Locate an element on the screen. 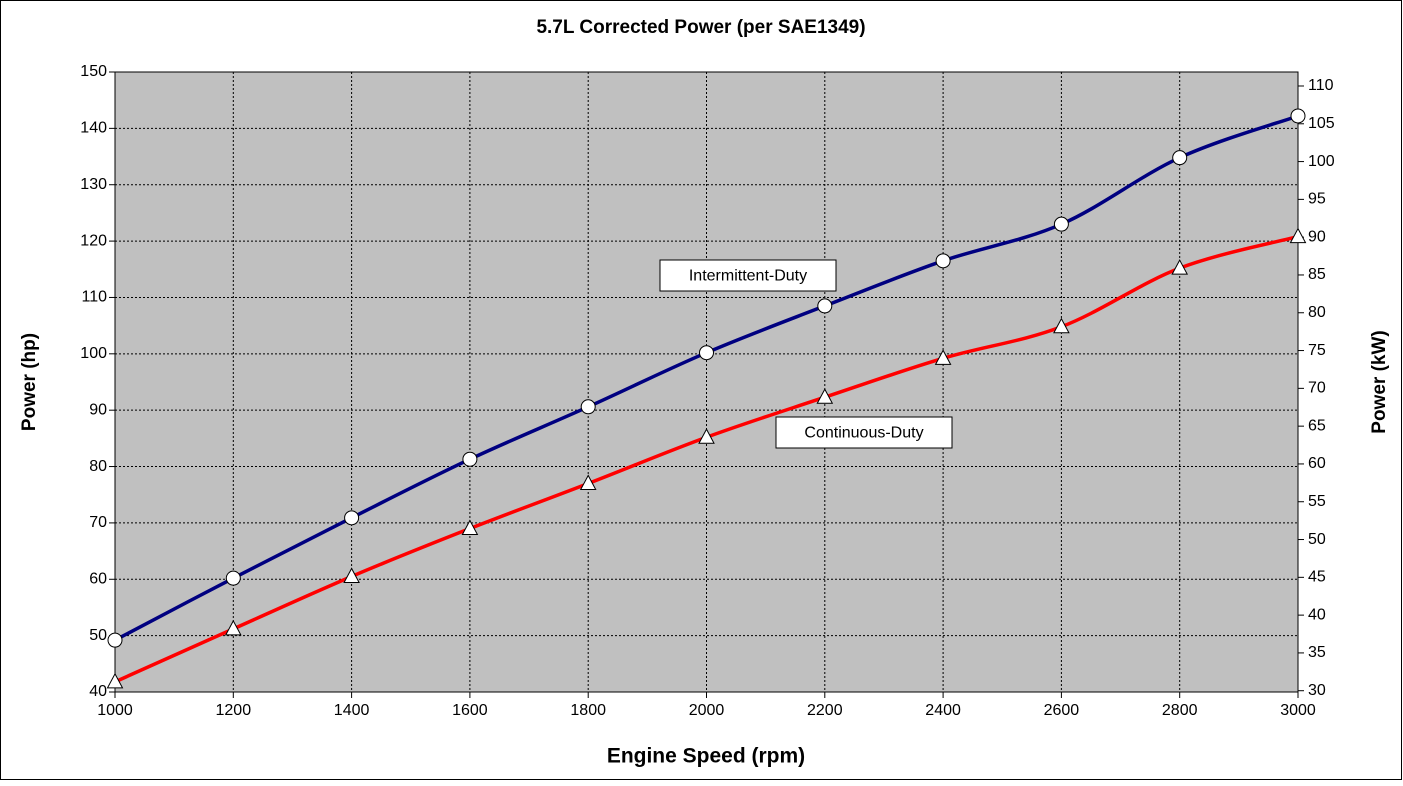 This screenshot has width=1403, height=786. y2-tick-label: 105 is located at coordinates (1321, 123).